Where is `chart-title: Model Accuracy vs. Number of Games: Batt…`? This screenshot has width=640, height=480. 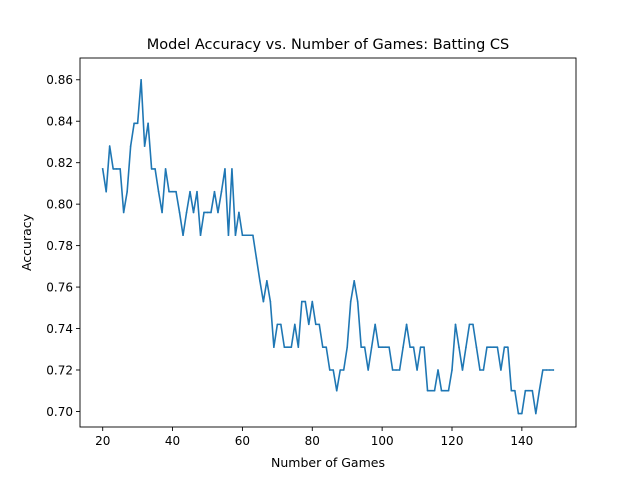
chart-title: Model Accuracy vs. Number of Games: Batt… is located at coordinates (328, 45).